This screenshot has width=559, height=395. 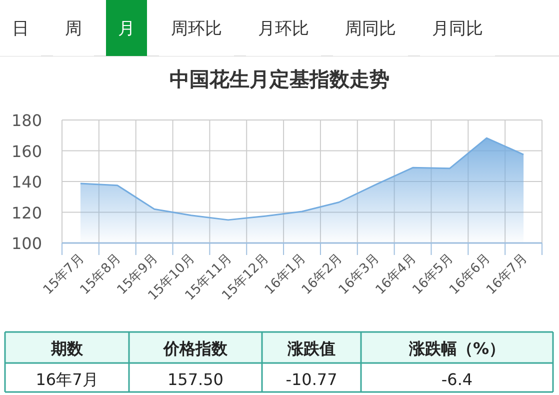 What do you see at coordinates (280, 79) in the screenshot?
I see `chart-title: 中国花生月定基指数走势` at bounding box center [280, 79].